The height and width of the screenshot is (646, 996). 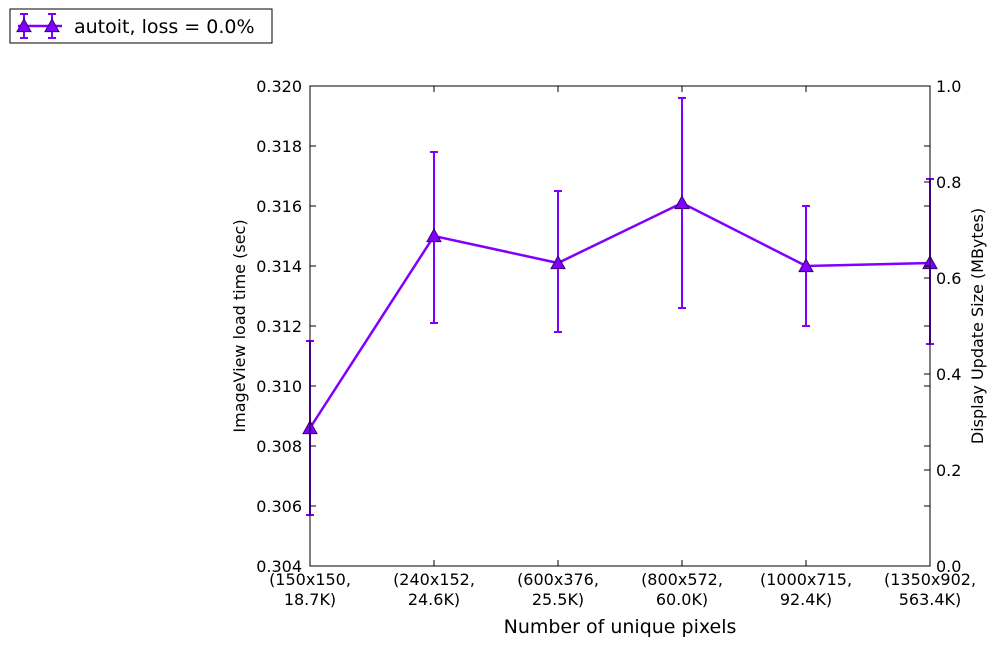 I want to click on y-tick-label: 0.306, so click(x=279, y=506).